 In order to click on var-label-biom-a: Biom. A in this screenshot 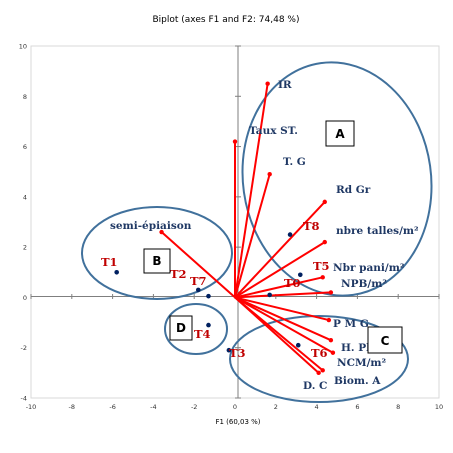, I will do `click(357, 381)`.